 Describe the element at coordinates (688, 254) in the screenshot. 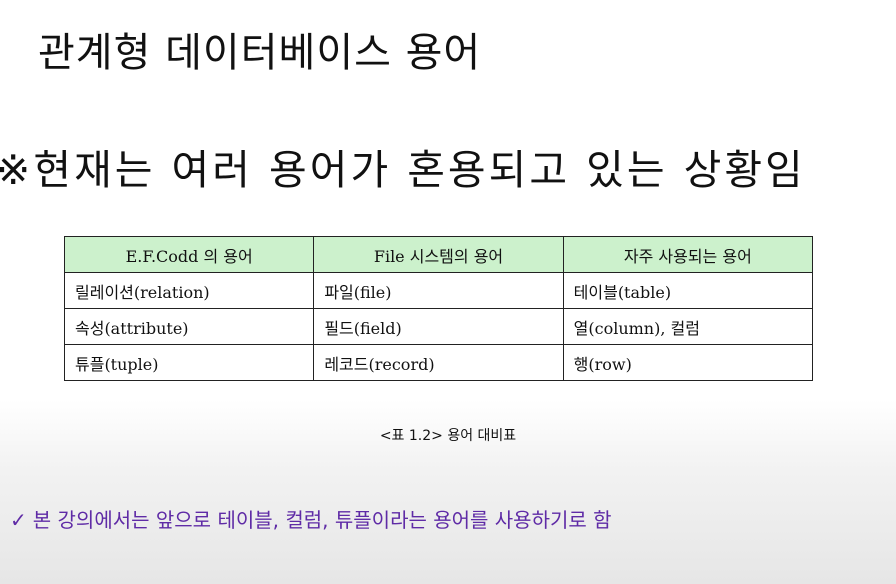

I see `header-common-terms: 자주 사용되는 용어` at that location.